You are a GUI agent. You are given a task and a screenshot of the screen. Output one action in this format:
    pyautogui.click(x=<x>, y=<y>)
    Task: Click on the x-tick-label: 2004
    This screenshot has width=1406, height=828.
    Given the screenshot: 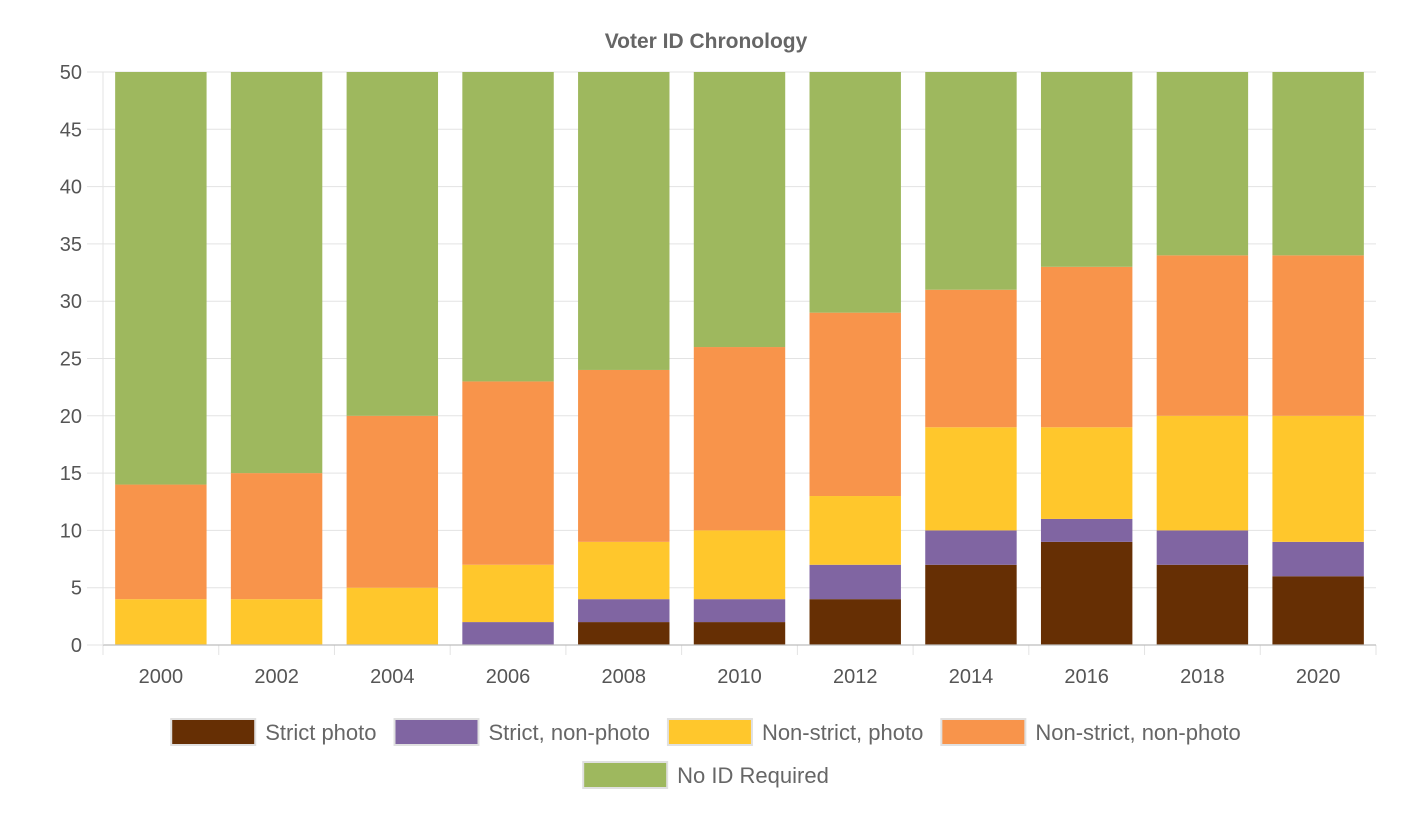 What is the action you would take?
    pyautogui.click(x=392, y=677)
    